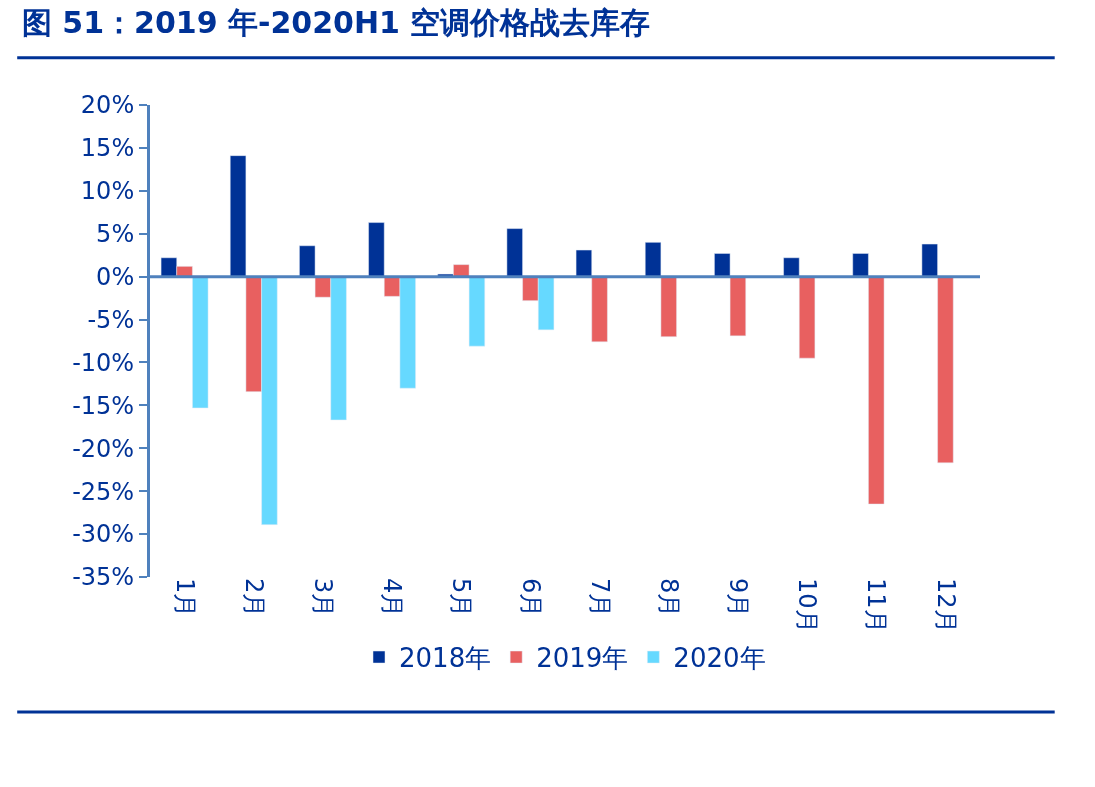 This screenshot has width=1095, height=787. What do you see at coordinates (115, 234) in the screenshot?
I see `y-tick-label: 5%` at bounding box center [115, 234].